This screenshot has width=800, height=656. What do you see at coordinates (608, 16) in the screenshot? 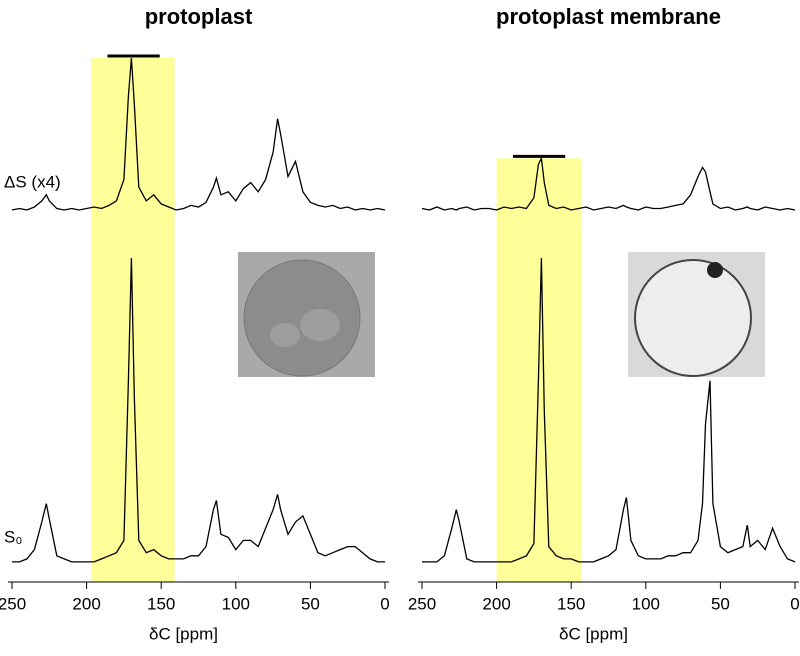
I see `chart-title: protoplast membrane` at bounding box center [608, 16].